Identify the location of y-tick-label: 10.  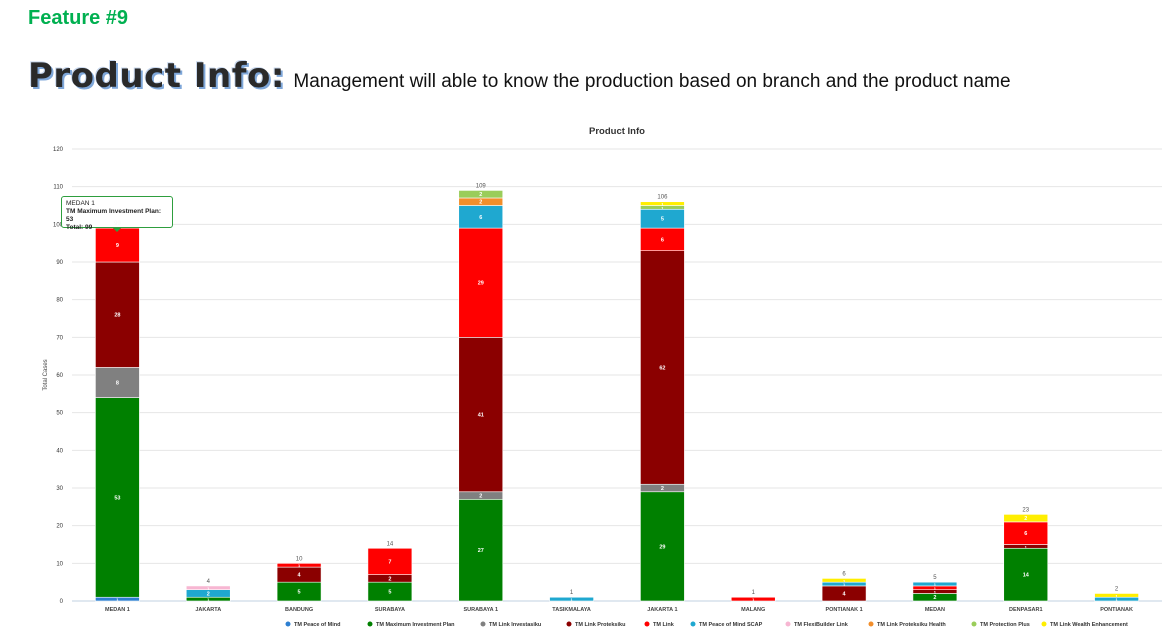
(59, 564).